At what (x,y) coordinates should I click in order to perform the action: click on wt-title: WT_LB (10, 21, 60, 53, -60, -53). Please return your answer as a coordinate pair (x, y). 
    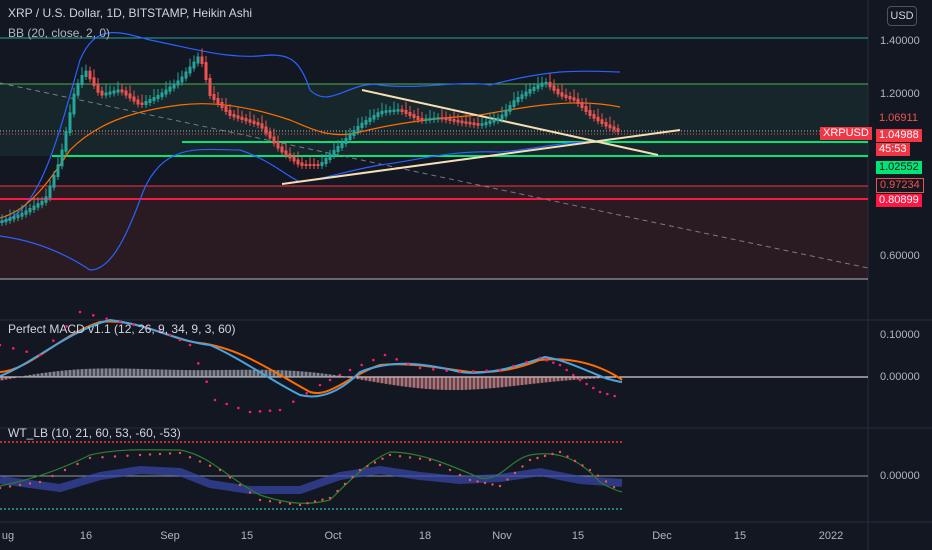
    Looking at the image, I should click on (94, 433).